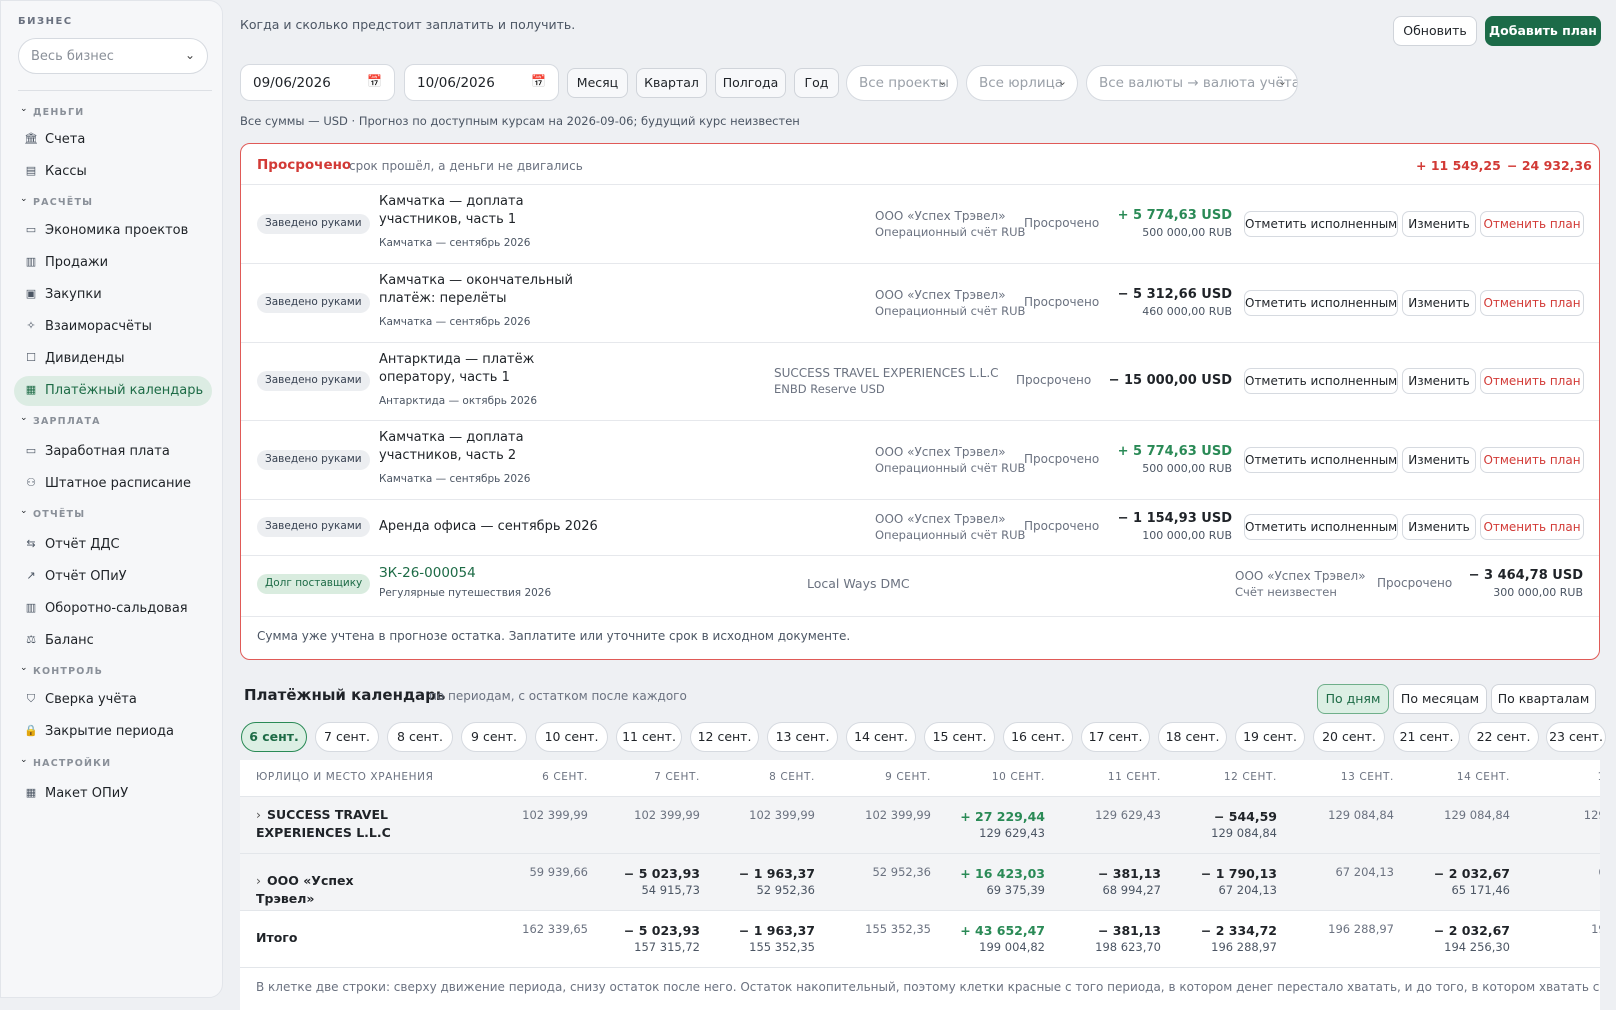 The height and width of the screenshot is (1010, 1616). What do you see at coordinates (113, 545) in the screenshot?
I see `sidebar-item: ⇆ Отчёт ДДС` at bounding box center [113, 545].